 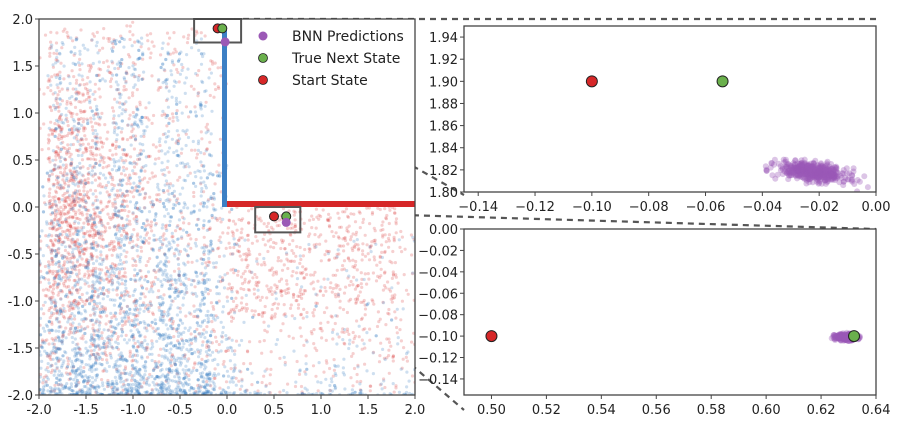 I want to click on connector-bot-upper, so click(x=589, y=220).